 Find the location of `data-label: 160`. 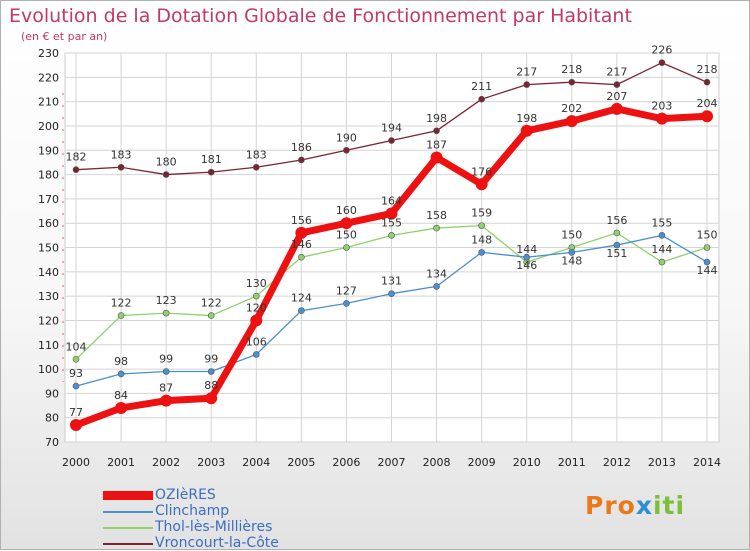

data-label: 160 is located at coordinates (346, 210).